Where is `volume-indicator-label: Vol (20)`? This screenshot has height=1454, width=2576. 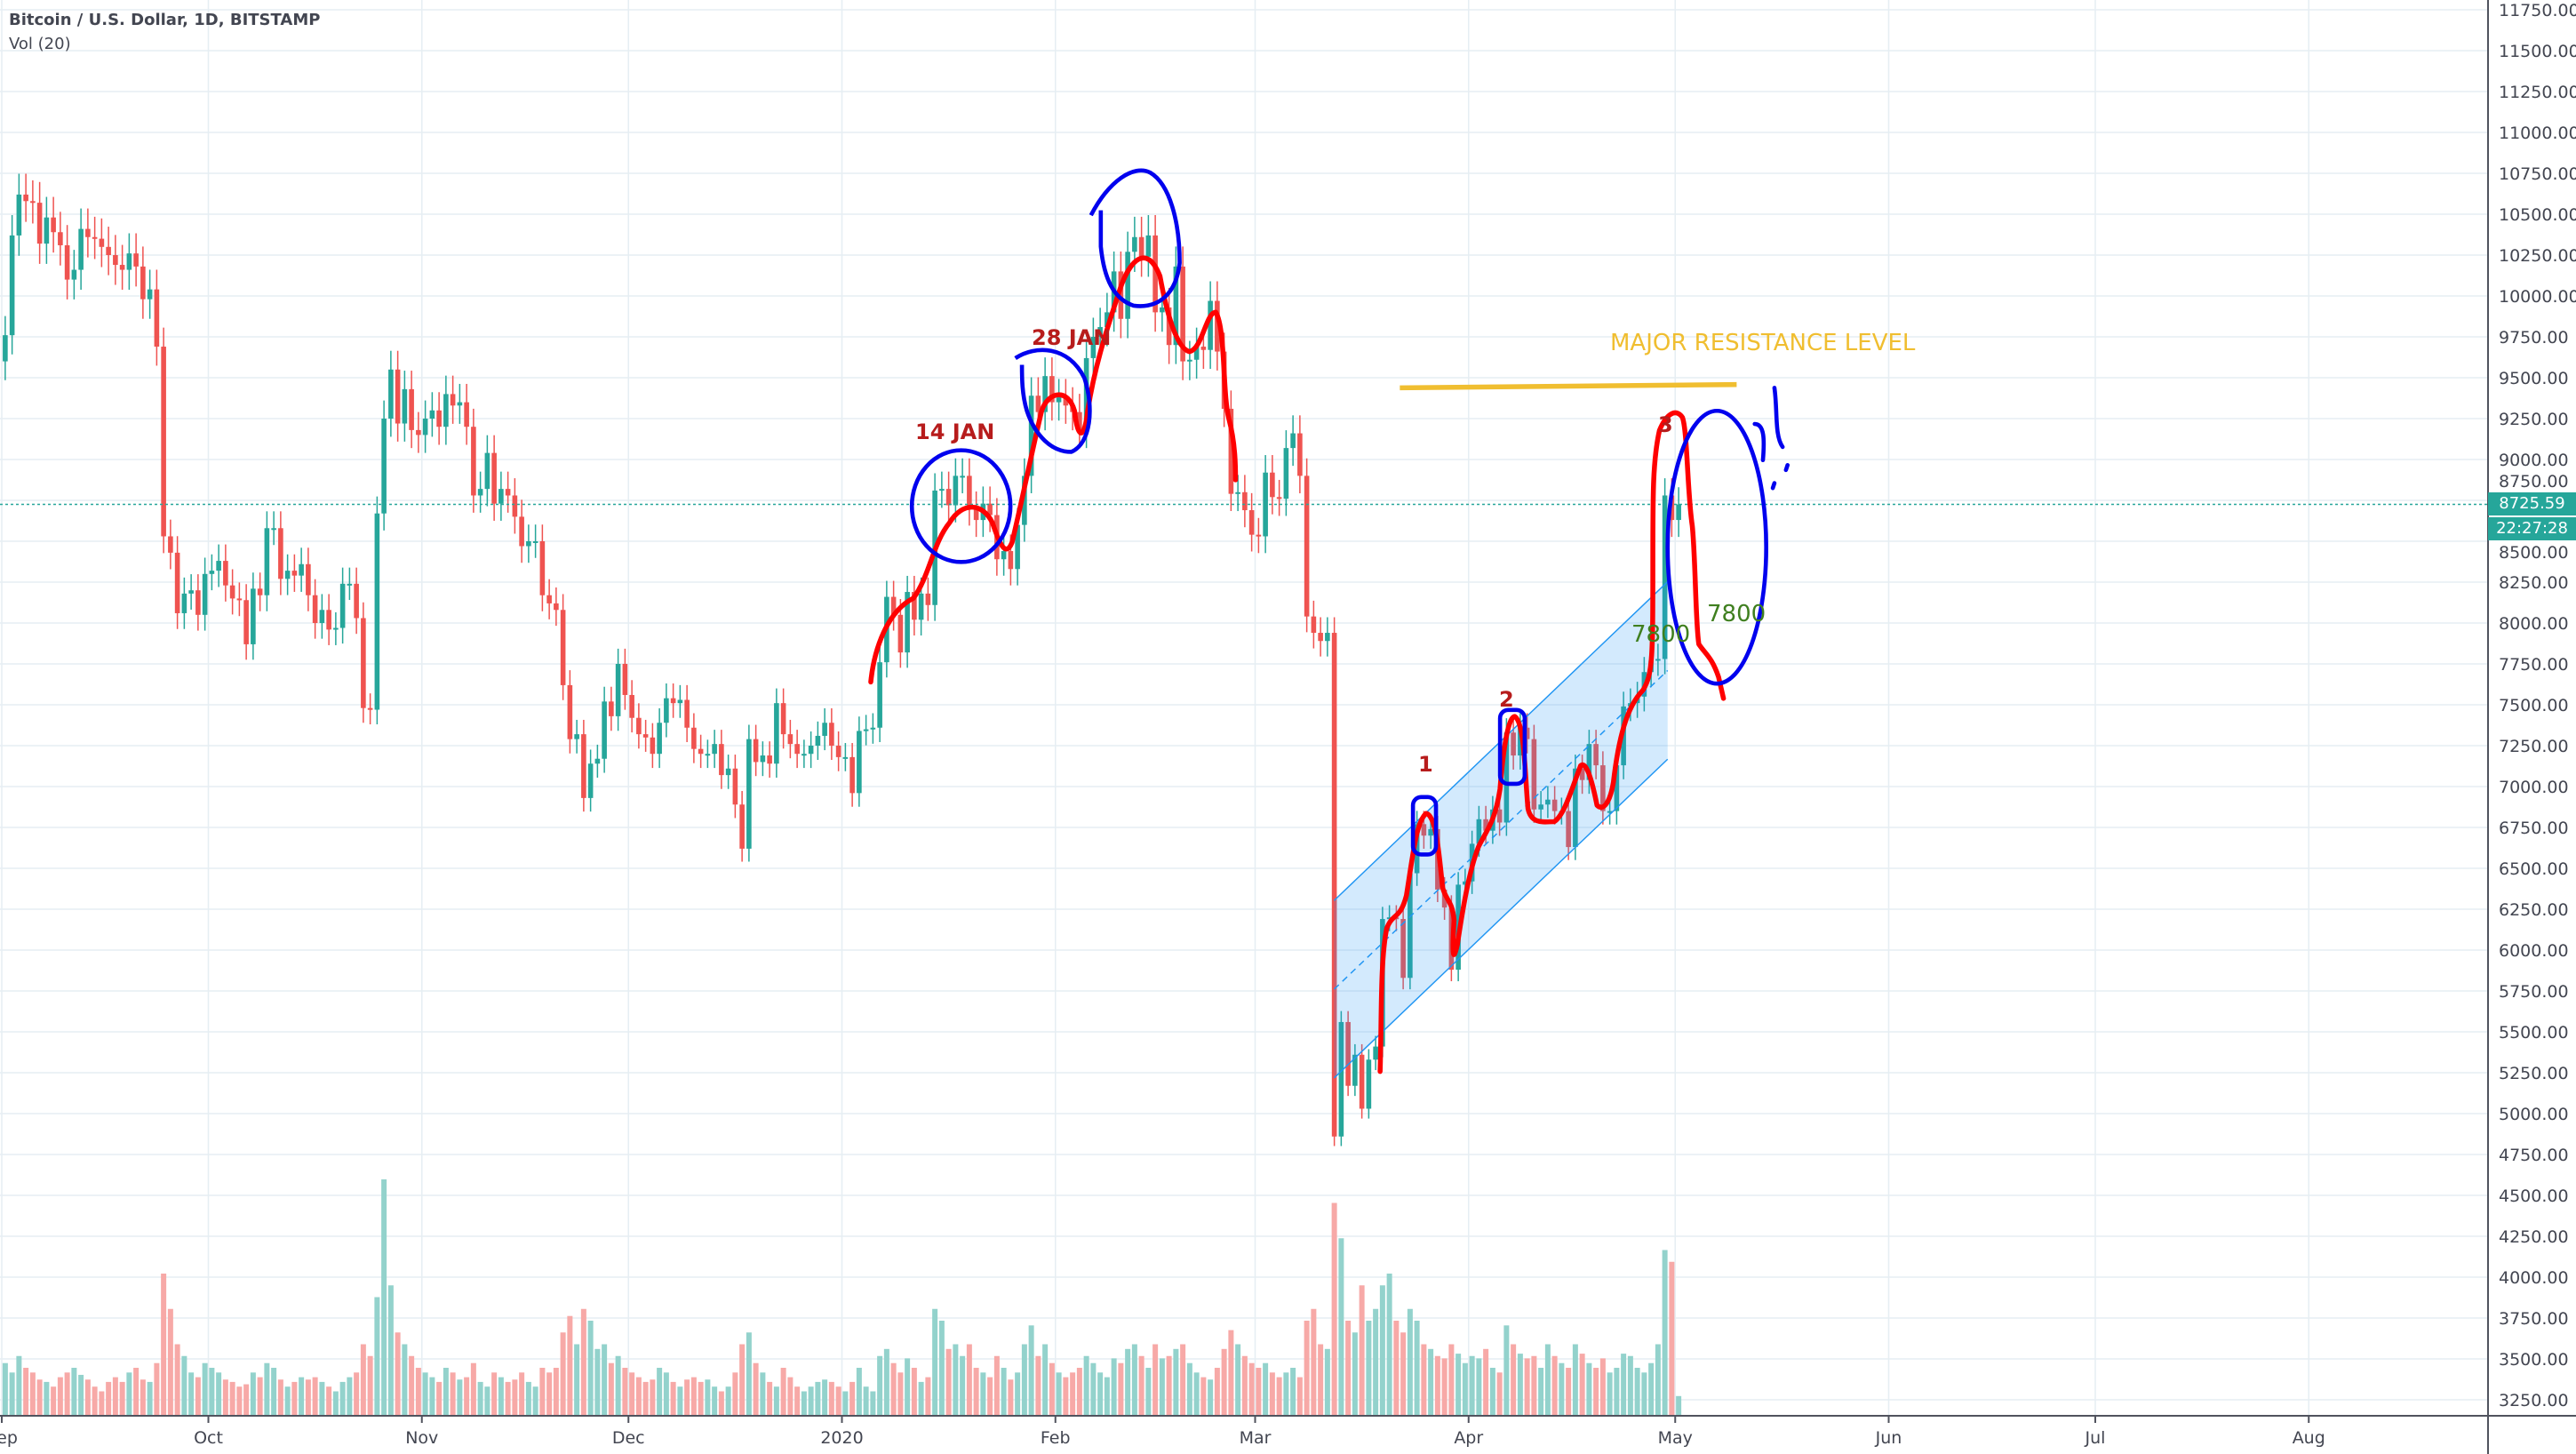
volume-indicator-label: Vol (20) is located at coordinates (40, 44).